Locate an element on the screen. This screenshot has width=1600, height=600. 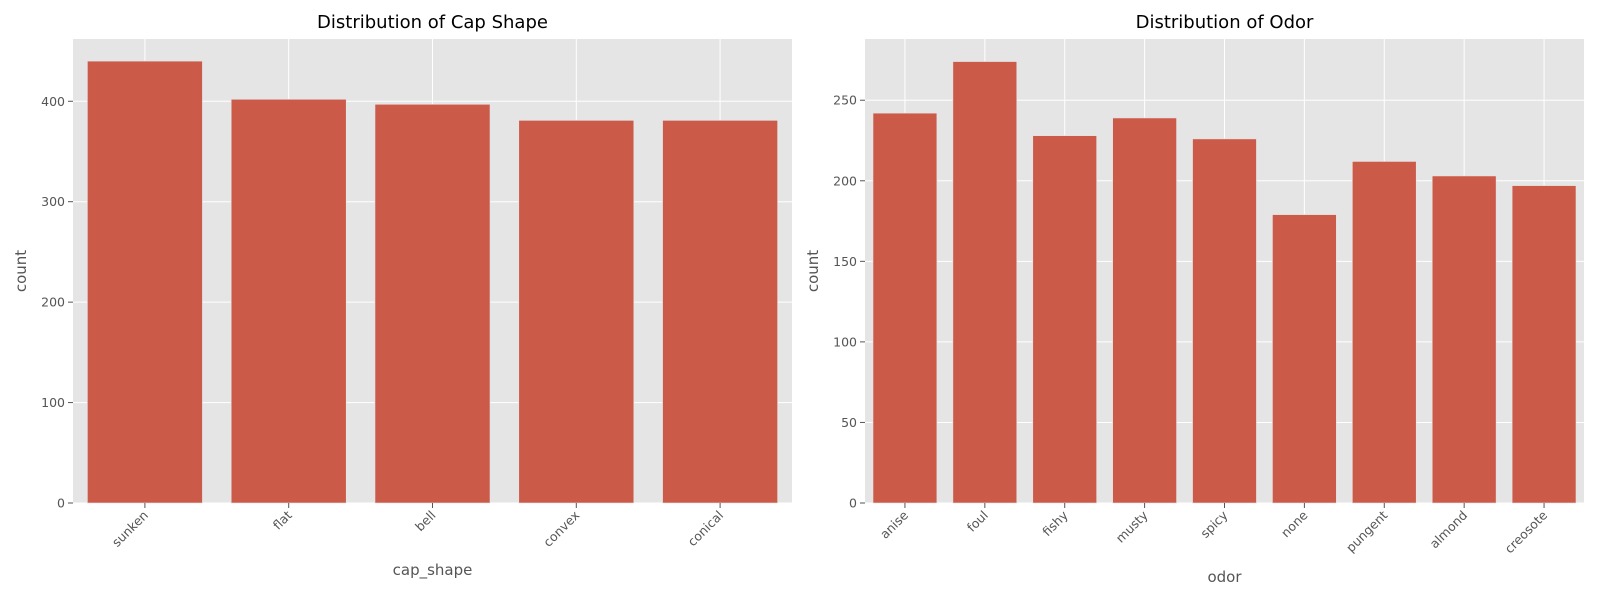
bar-convex is located at coordinates (576, 312).